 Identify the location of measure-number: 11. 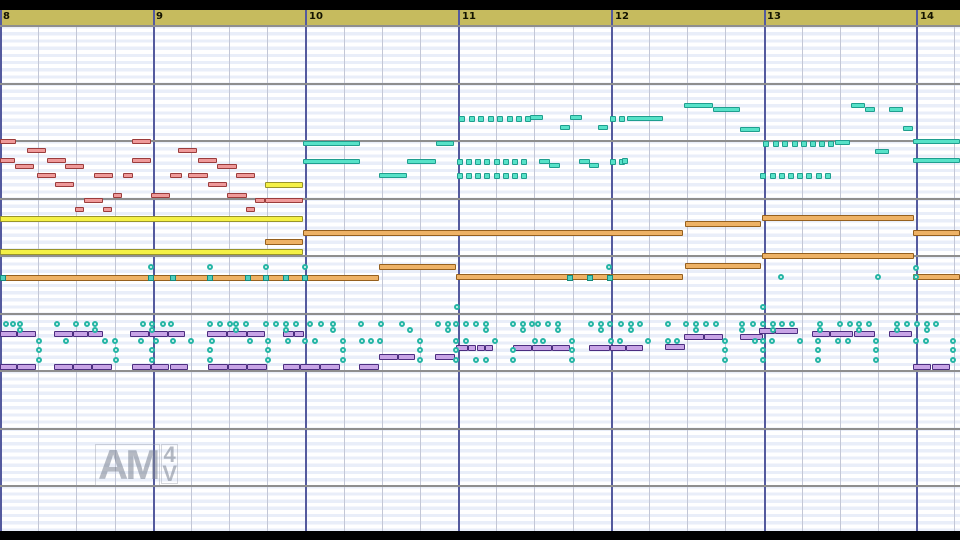
(469, 16).